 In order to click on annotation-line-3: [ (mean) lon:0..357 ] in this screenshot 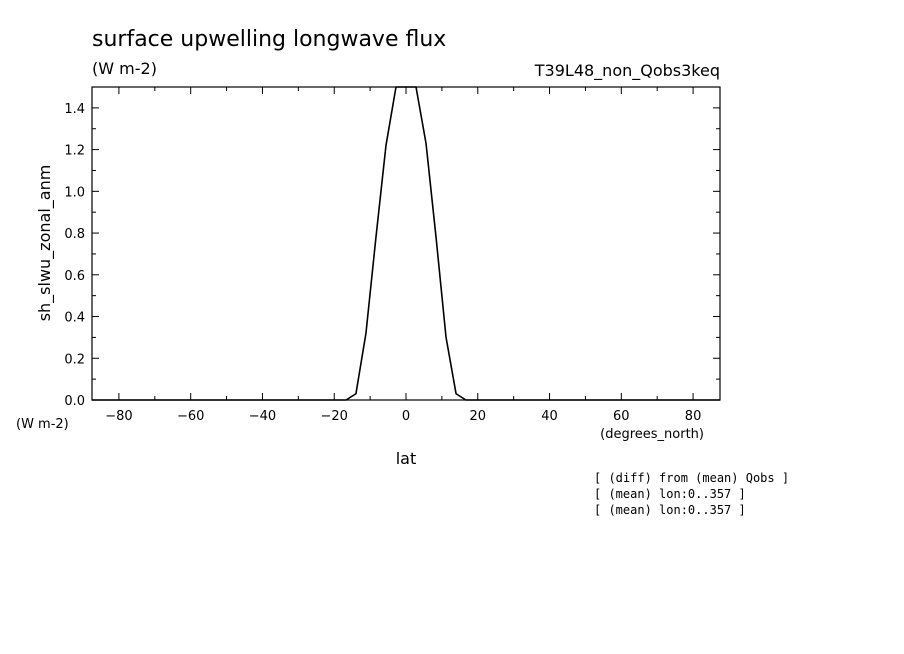, I will do `click(670, 510)`.